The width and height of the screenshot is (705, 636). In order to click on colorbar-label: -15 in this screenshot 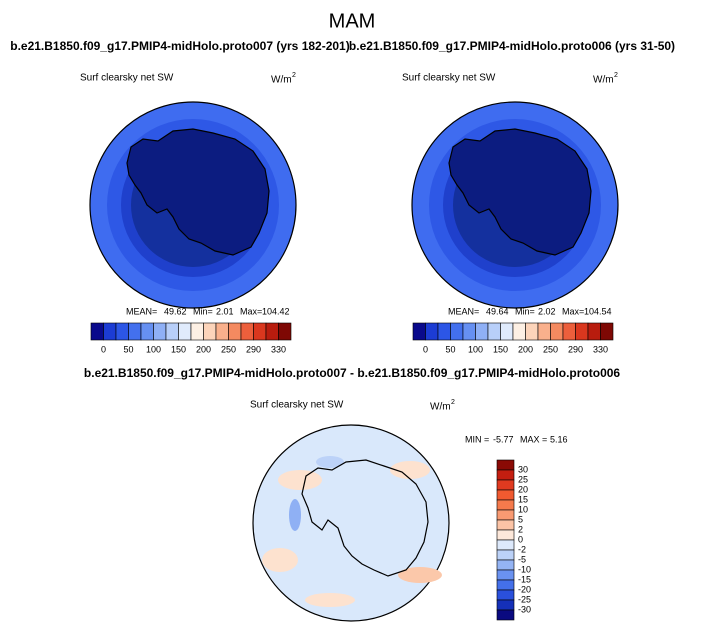, I will do `click(524, 579)`.